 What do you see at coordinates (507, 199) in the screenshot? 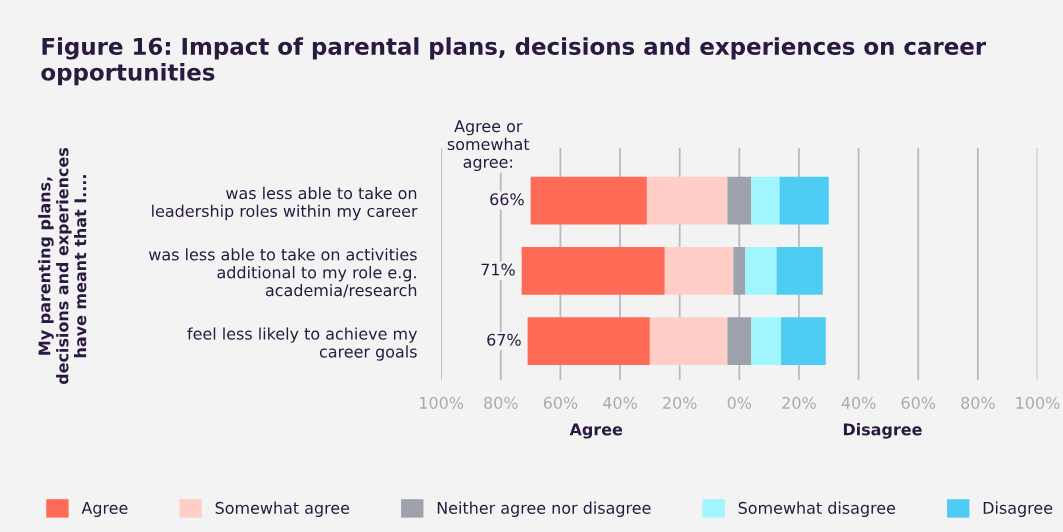
I see `annotation: 66%` at bounding box center [507, 199].